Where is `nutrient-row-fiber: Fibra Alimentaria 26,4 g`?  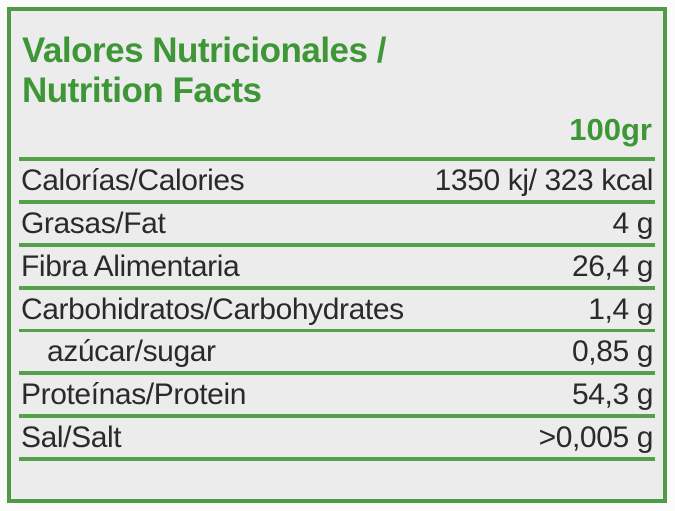
nutrient-row-fiber: Fibra Alimentaria 26,4 g is located at coordinates (337, 268).